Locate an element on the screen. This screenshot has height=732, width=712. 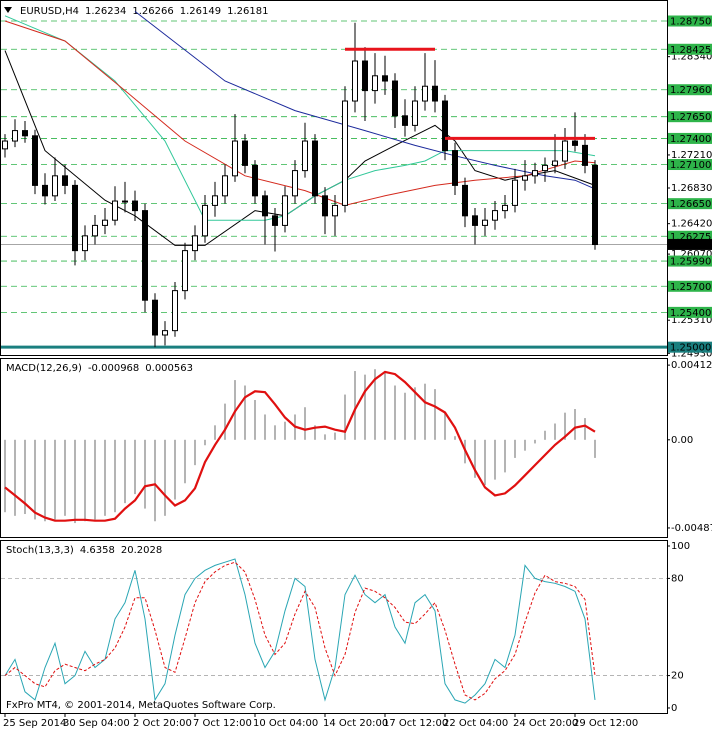
y-tick-label: 0 is located at coordinates (674, 708).